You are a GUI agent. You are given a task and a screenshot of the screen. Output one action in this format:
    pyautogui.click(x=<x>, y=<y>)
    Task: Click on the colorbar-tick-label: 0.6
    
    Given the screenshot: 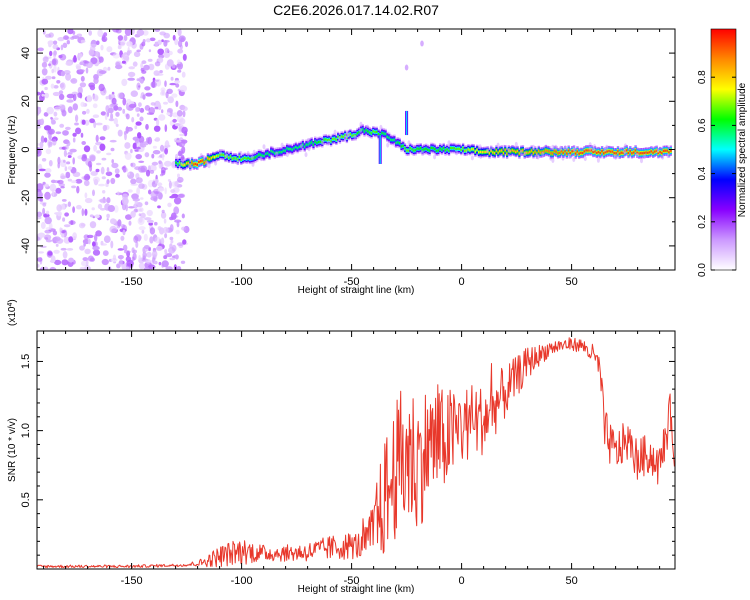 What is the action you would take?
    pyautogui.click(x=702, y=125)
    